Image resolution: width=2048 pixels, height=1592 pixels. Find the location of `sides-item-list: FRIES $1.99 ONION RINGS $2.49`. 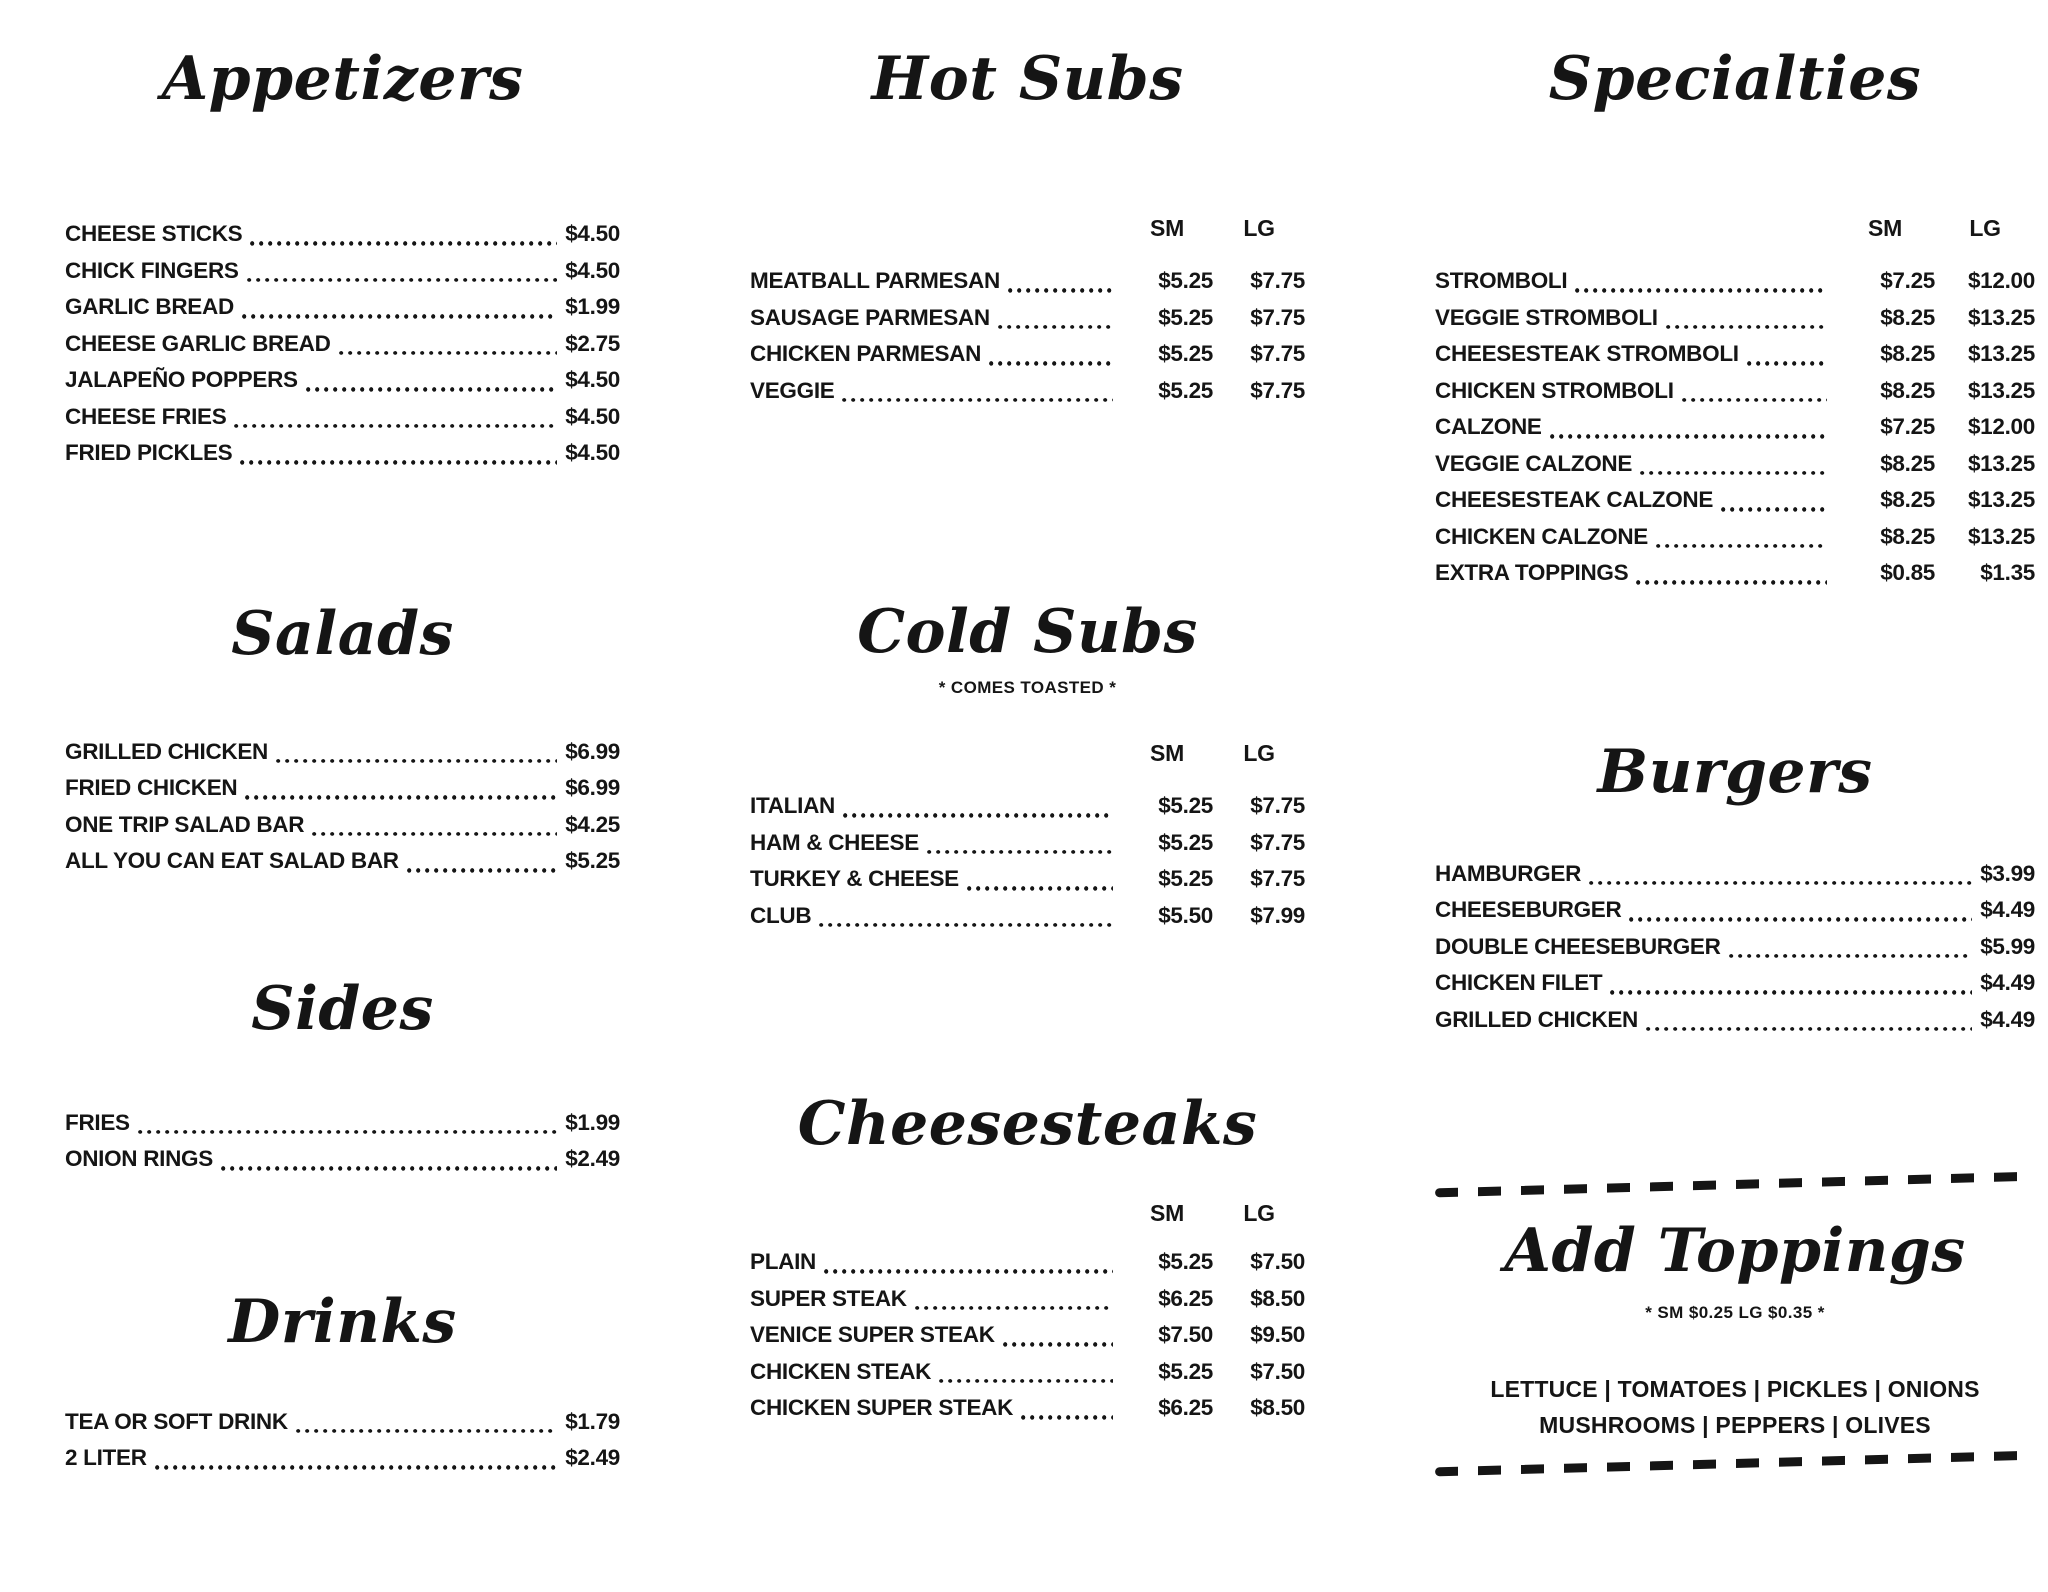

sides-item-list: FRIES $1.99 ONION RINGS $2.49 is located at coordinates (342, 1141).